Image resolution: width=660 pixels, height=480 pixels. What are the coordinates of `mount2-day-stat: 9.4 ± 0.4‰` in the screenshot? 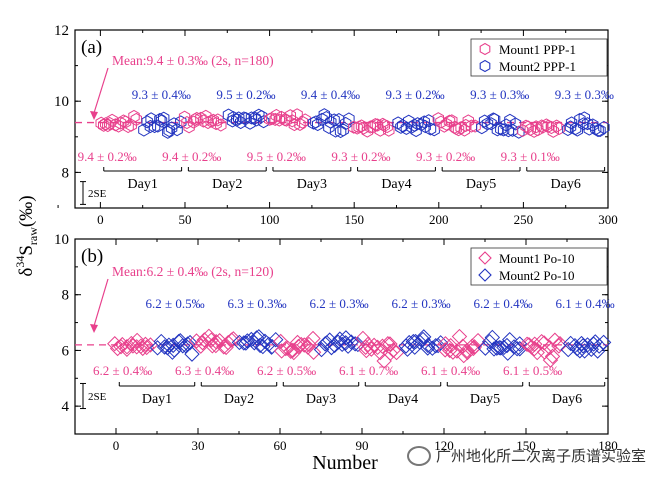 It's located at (330, 94).